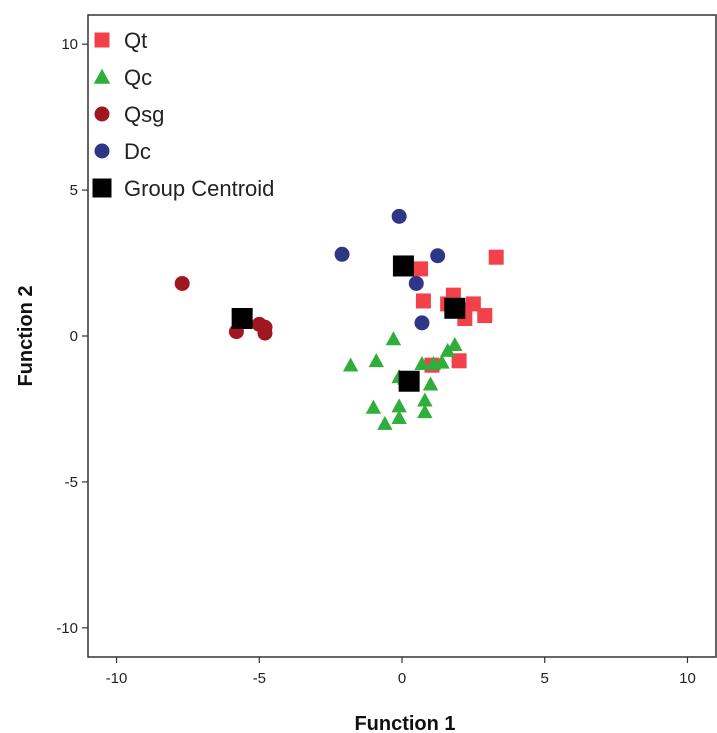 This screenshot has width=717, height=733. Describe the element at coordinates (26, 335) in the screenshot. I see `y-axis-title: Function 2` at that location.